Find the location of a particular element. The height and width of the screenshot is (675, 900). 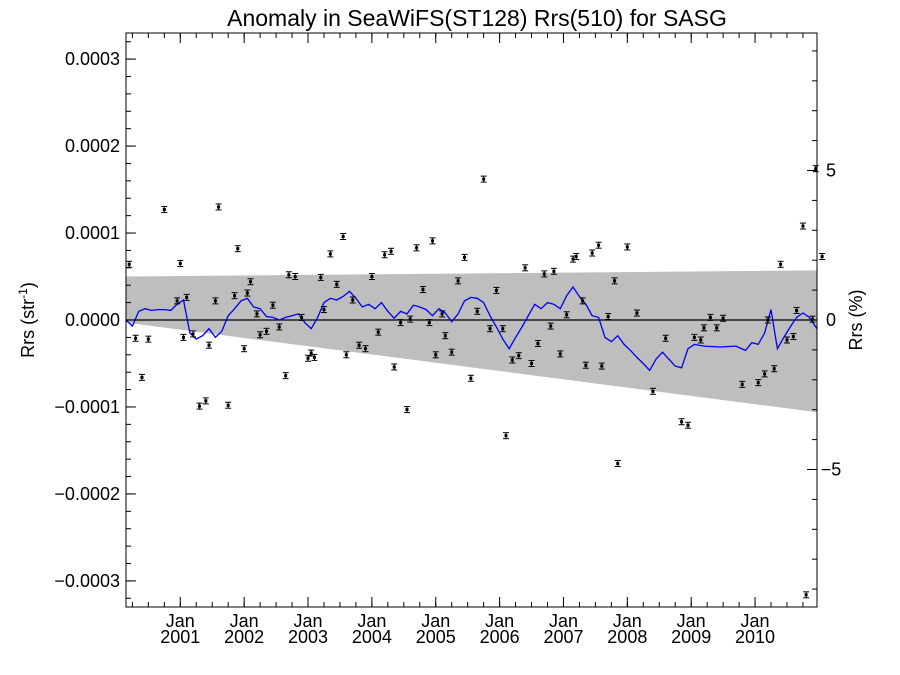

x-tick-year-label: 2010 is located at coordinates (755, 637).